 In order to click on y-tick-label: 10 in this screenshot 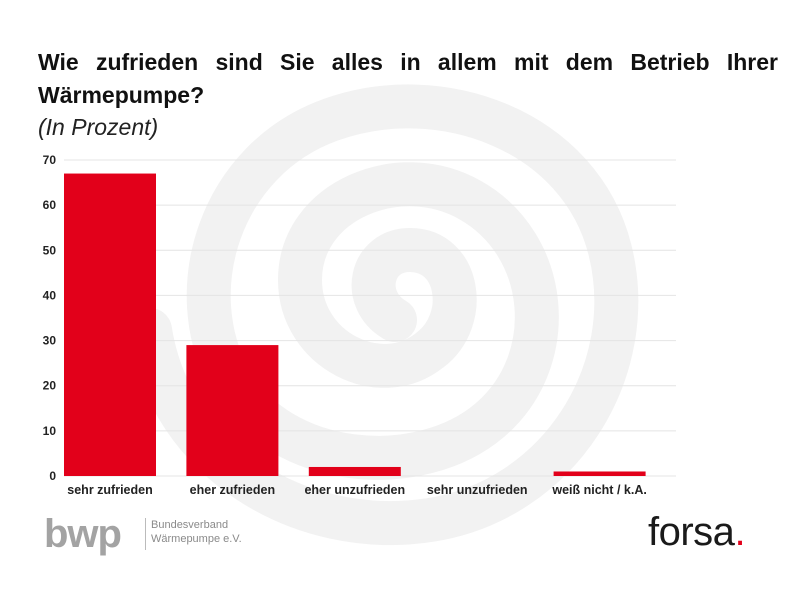, I will do `click(50, 431)`.